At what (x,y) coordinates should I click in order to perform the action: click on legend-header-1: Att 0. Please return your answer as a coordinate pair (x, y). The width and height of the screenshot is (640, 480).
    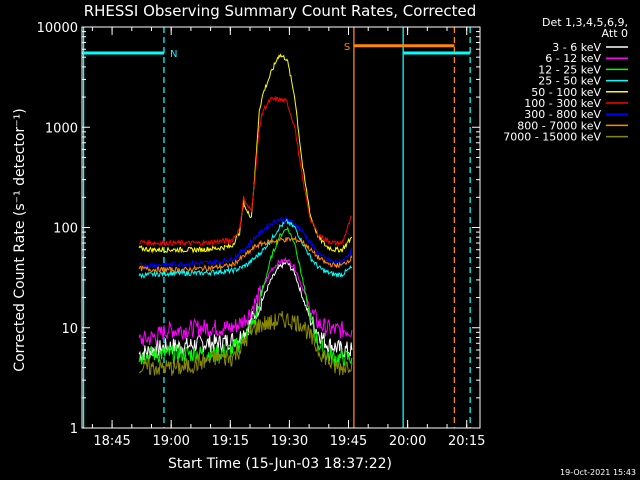
    Looking at the image, I should click on (615, 33).